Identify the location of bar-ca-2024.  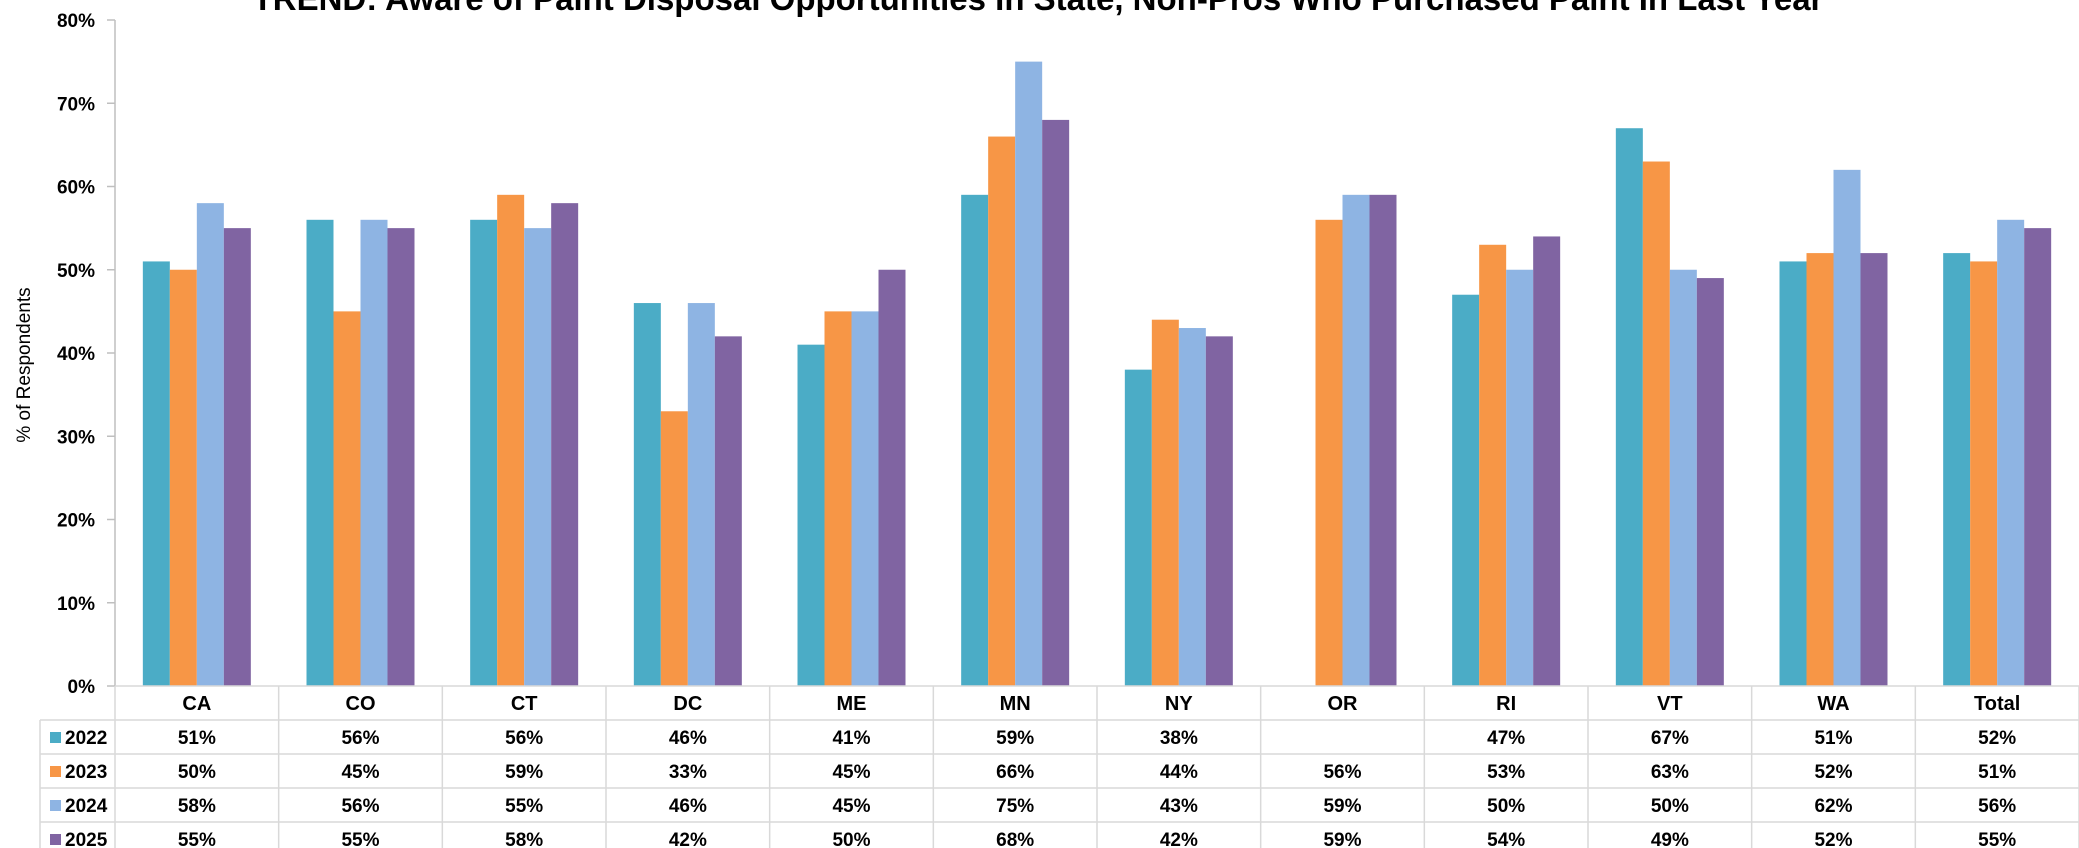
(210, 444).